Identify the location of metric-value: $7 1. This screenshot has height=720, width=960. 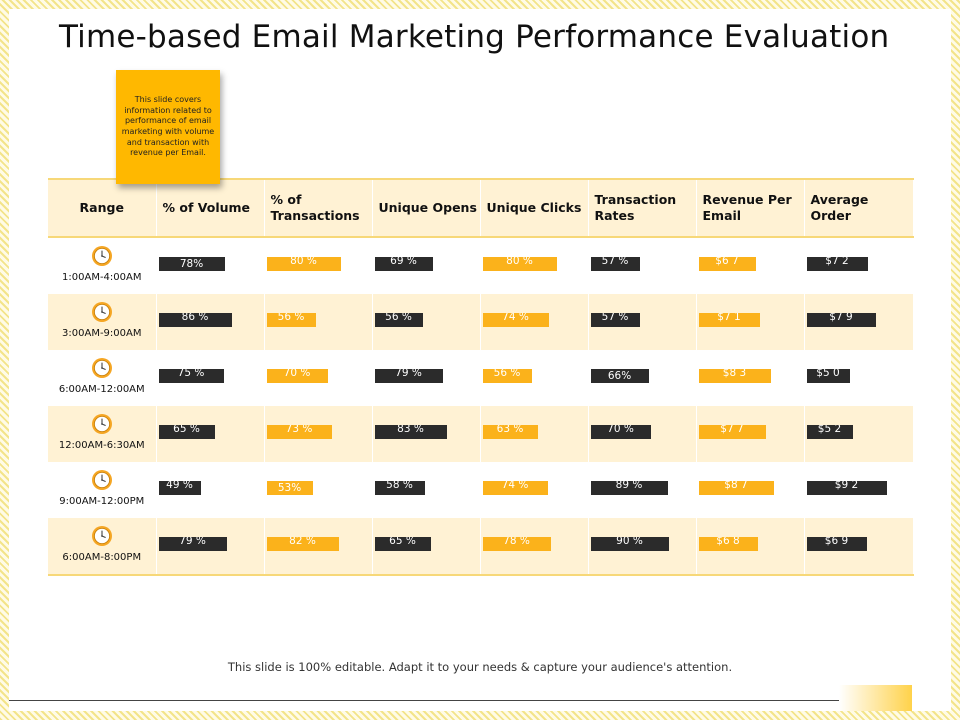
(729, 318).